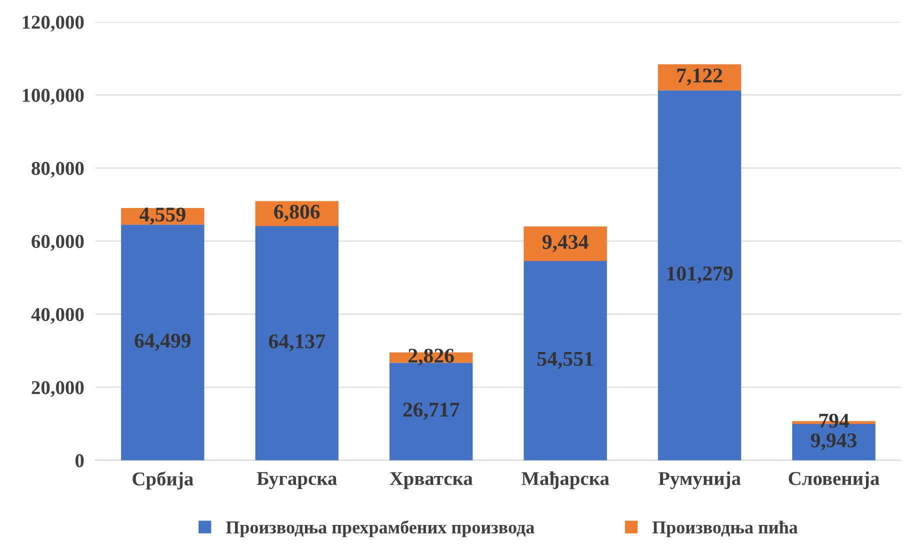 The height and width of the screenshot is (548, 910). What do you see at coordinates (725, 529) in the screenshot?
I see `legend-label: Производња пића` at bounding box center [725, 529].